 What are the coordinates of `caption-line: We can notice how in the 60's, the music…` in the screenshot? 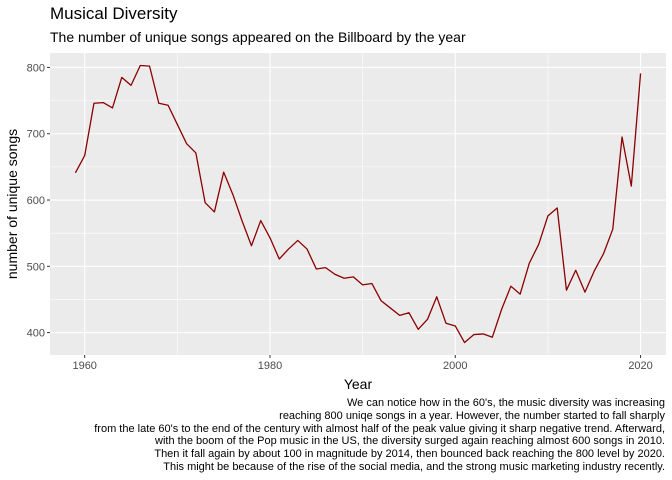 It's located at (506, 403).